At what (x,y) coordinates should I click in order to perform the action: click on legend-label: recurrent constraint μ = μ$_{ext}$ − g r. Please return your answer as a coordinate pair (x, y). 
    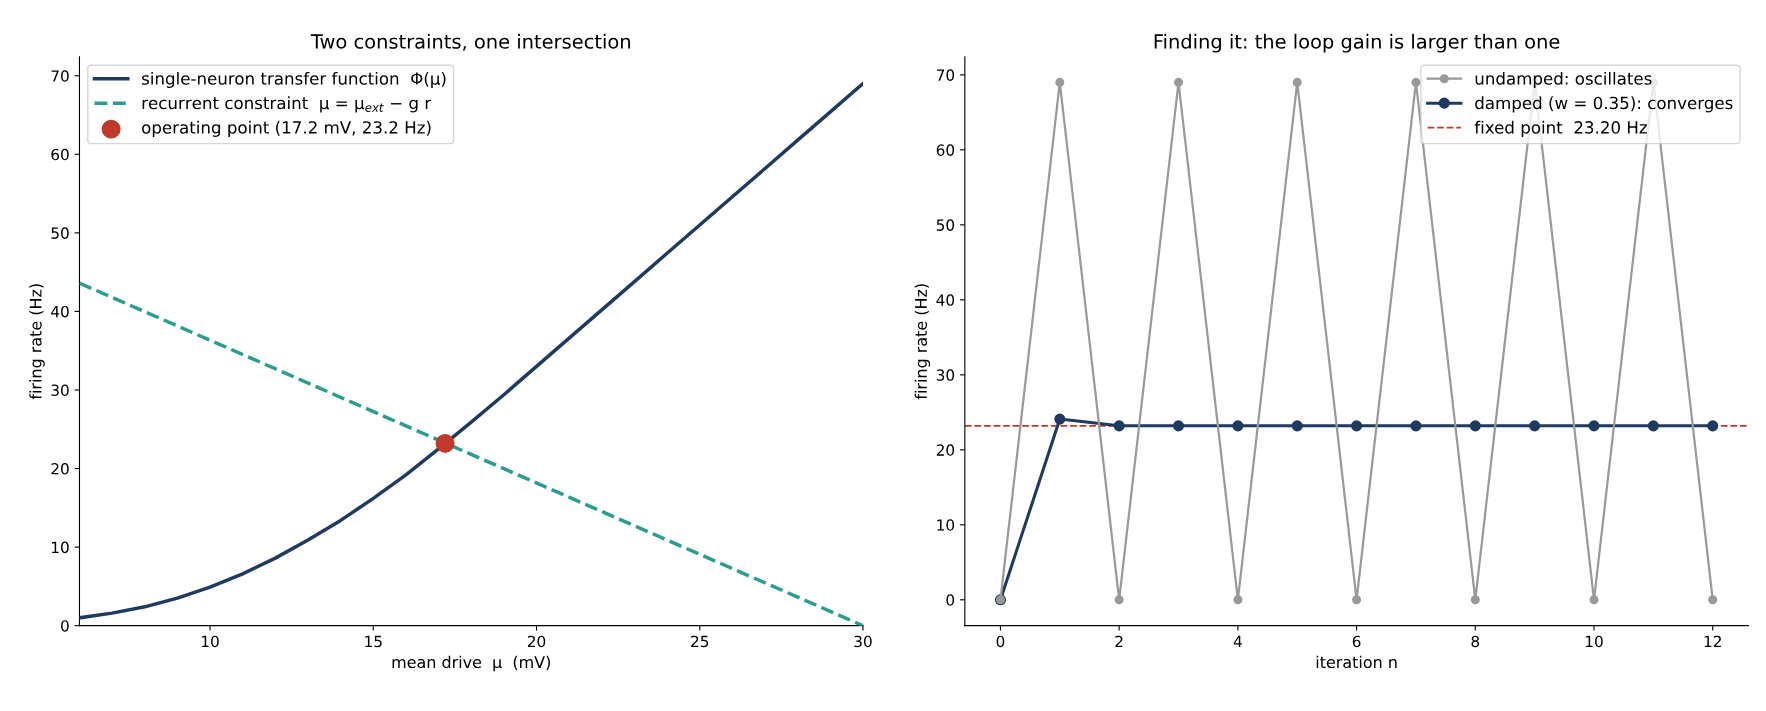
    Looking at the image, I should click on (287, 104).